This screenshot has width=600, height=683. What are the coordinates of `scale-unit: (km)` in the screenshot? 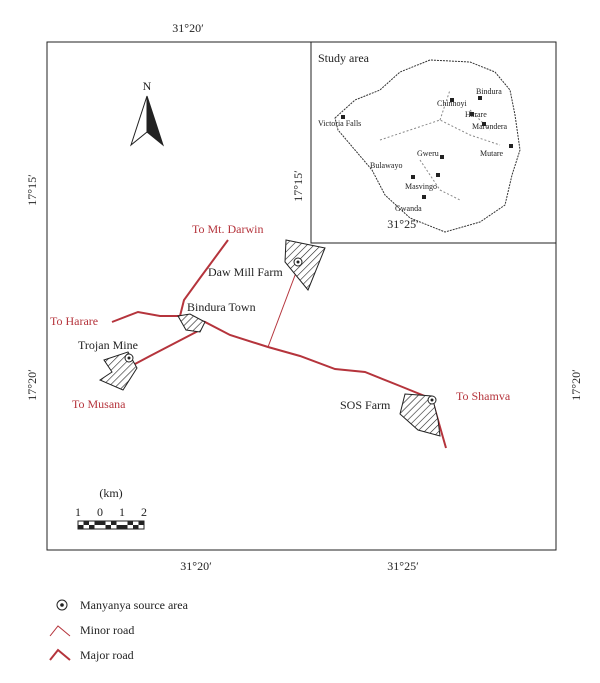 It's located at (110, 493).